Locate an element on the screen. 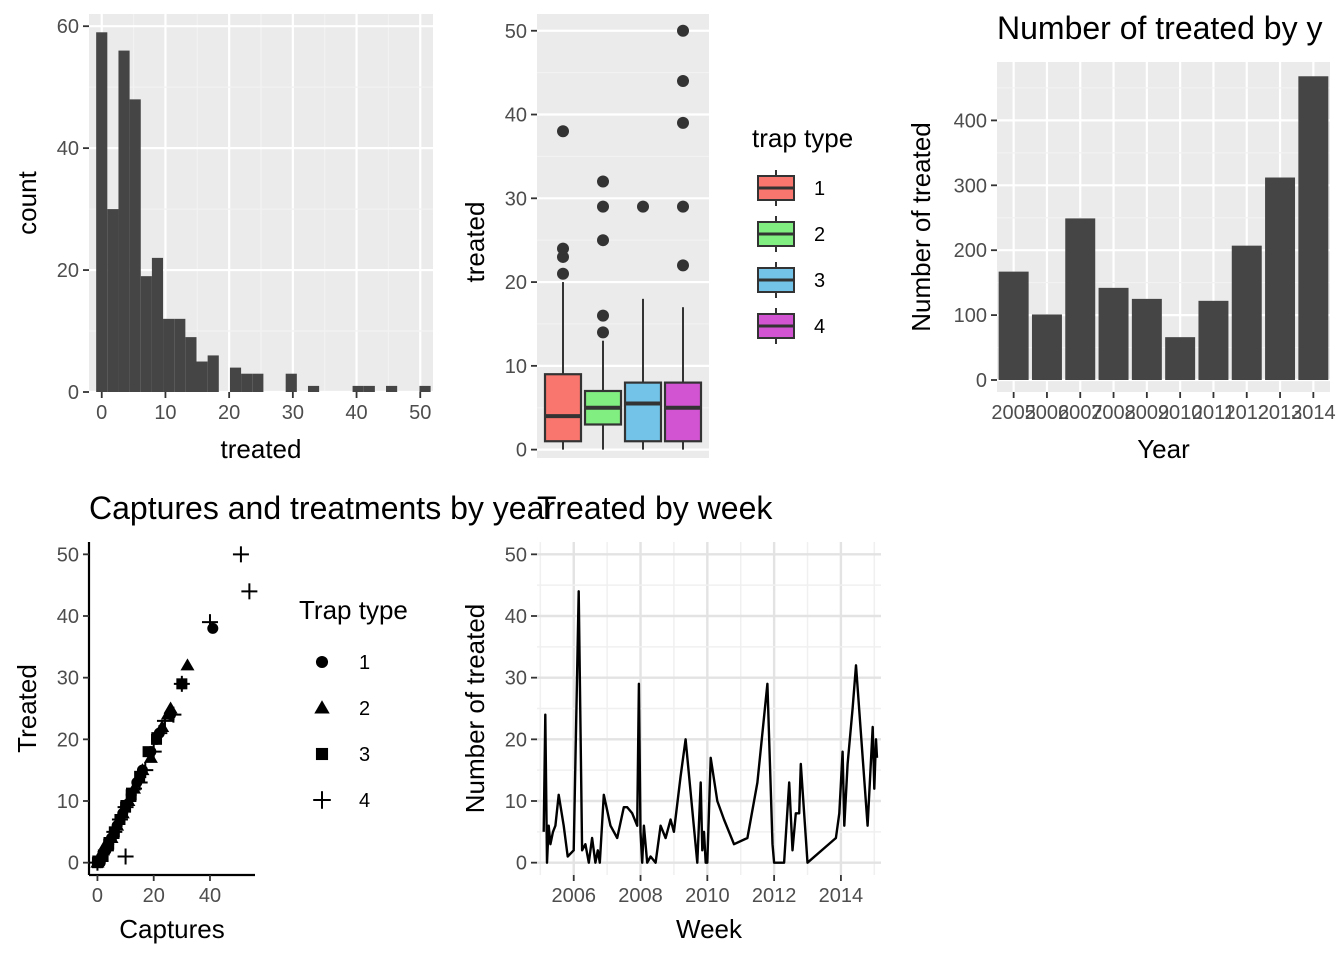  x-tick-label: 40 is located at coordinates (356, 413).